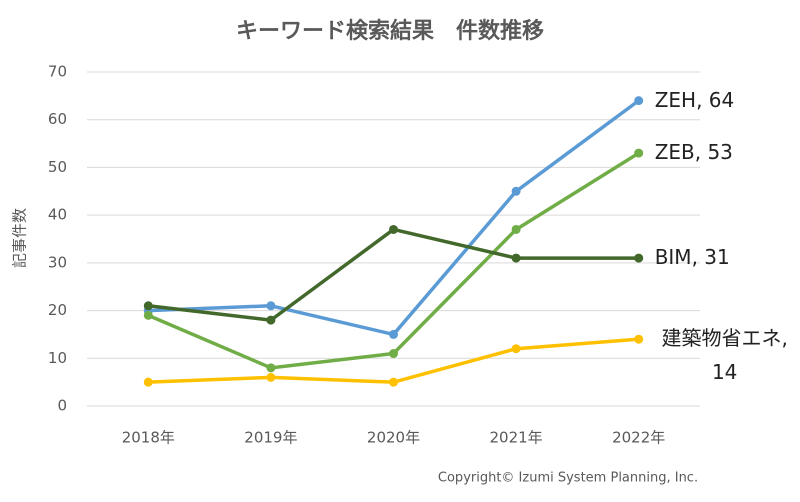 Image resolution: width=800 pixels, height=502 pixels. Describe the element at coordinates (516, 438) in the screenshot. I see `x-tick-label: 2021年` at that location.